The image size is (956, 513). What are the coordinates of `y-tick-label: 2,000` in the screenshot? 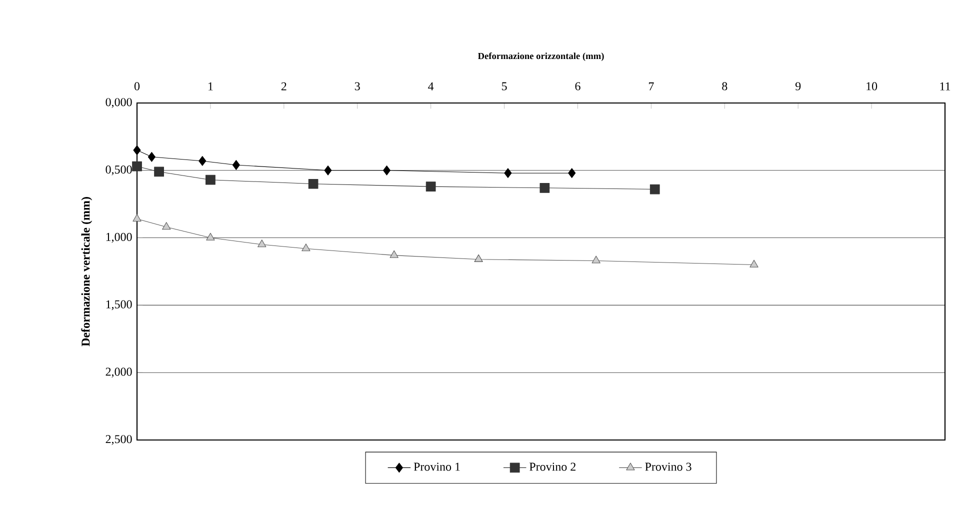 It's located at (119, 373).